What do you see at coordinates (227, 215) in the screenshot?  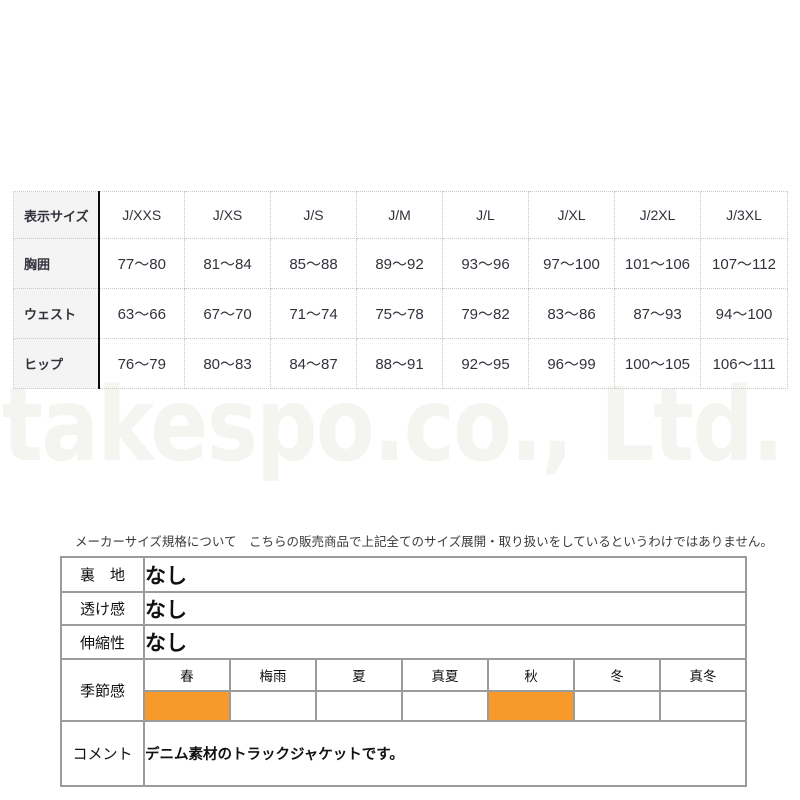 I see `size-col-header: J/XS` at bounding box center [227, 215].